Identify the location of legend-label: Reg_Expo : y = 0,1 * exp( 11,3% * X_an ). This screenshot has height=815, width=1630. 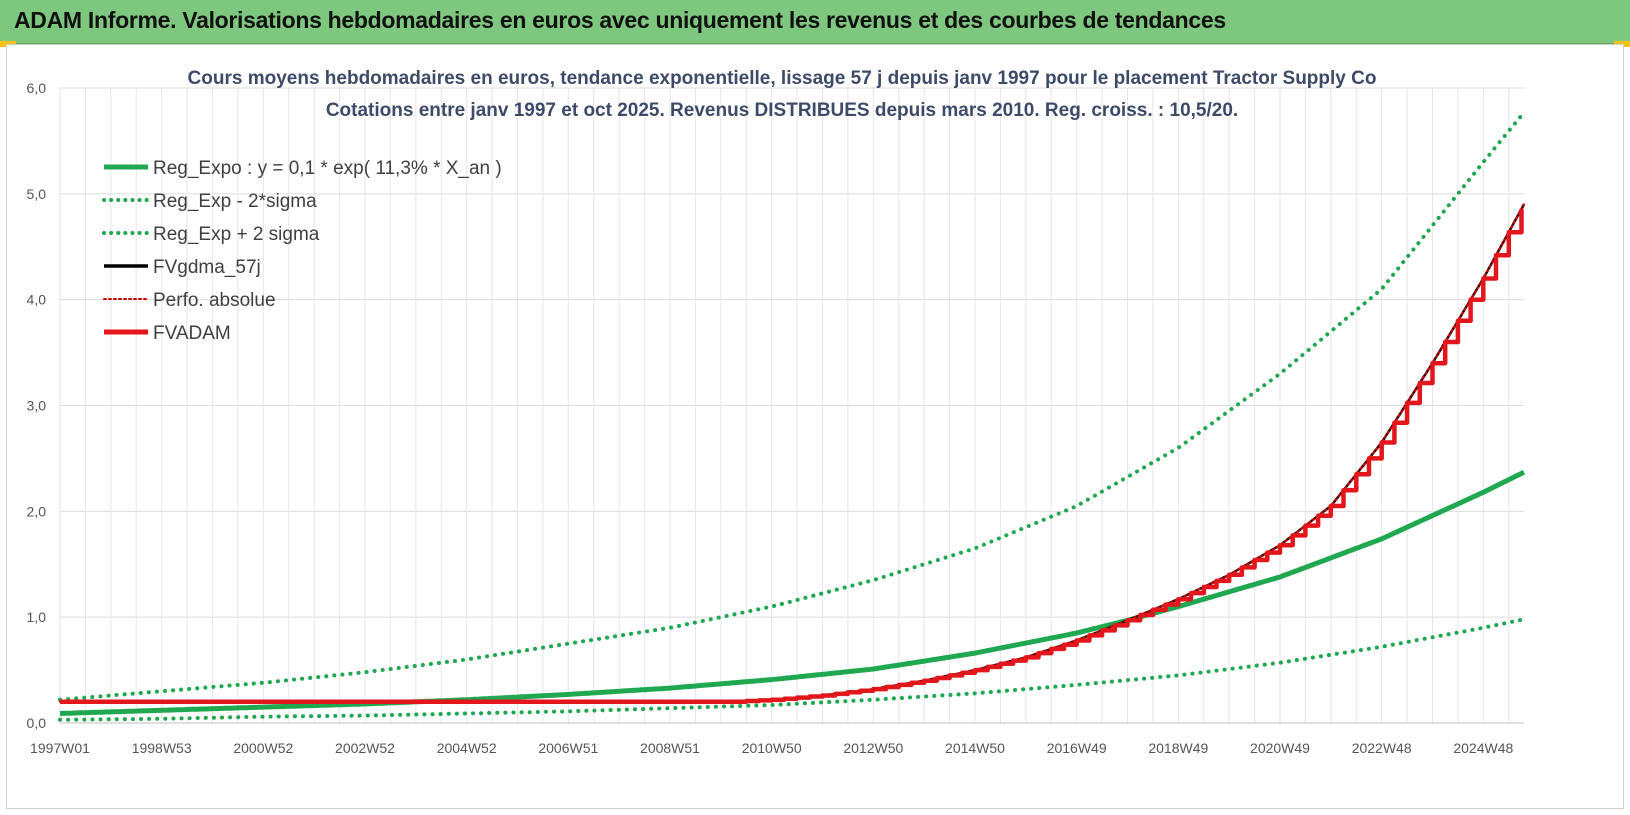
(327, 168).